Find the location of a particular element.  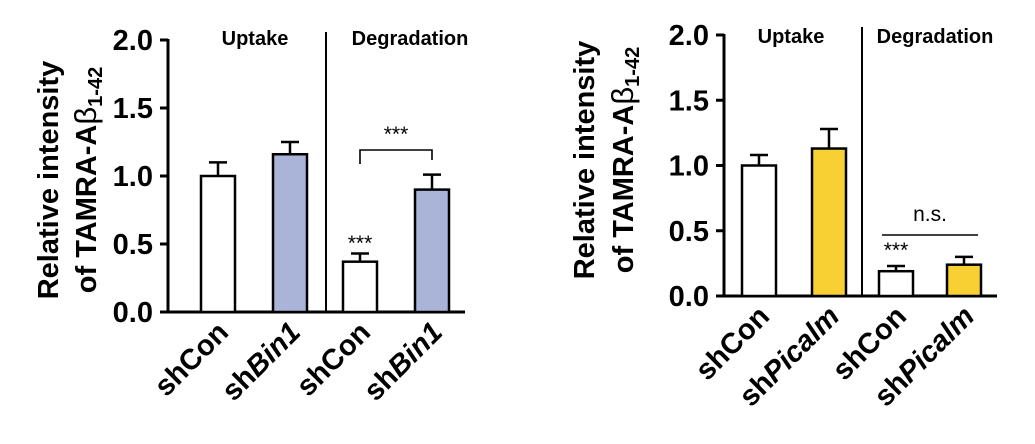

bracket-label: n.s. is located at coordinates (930, 214).